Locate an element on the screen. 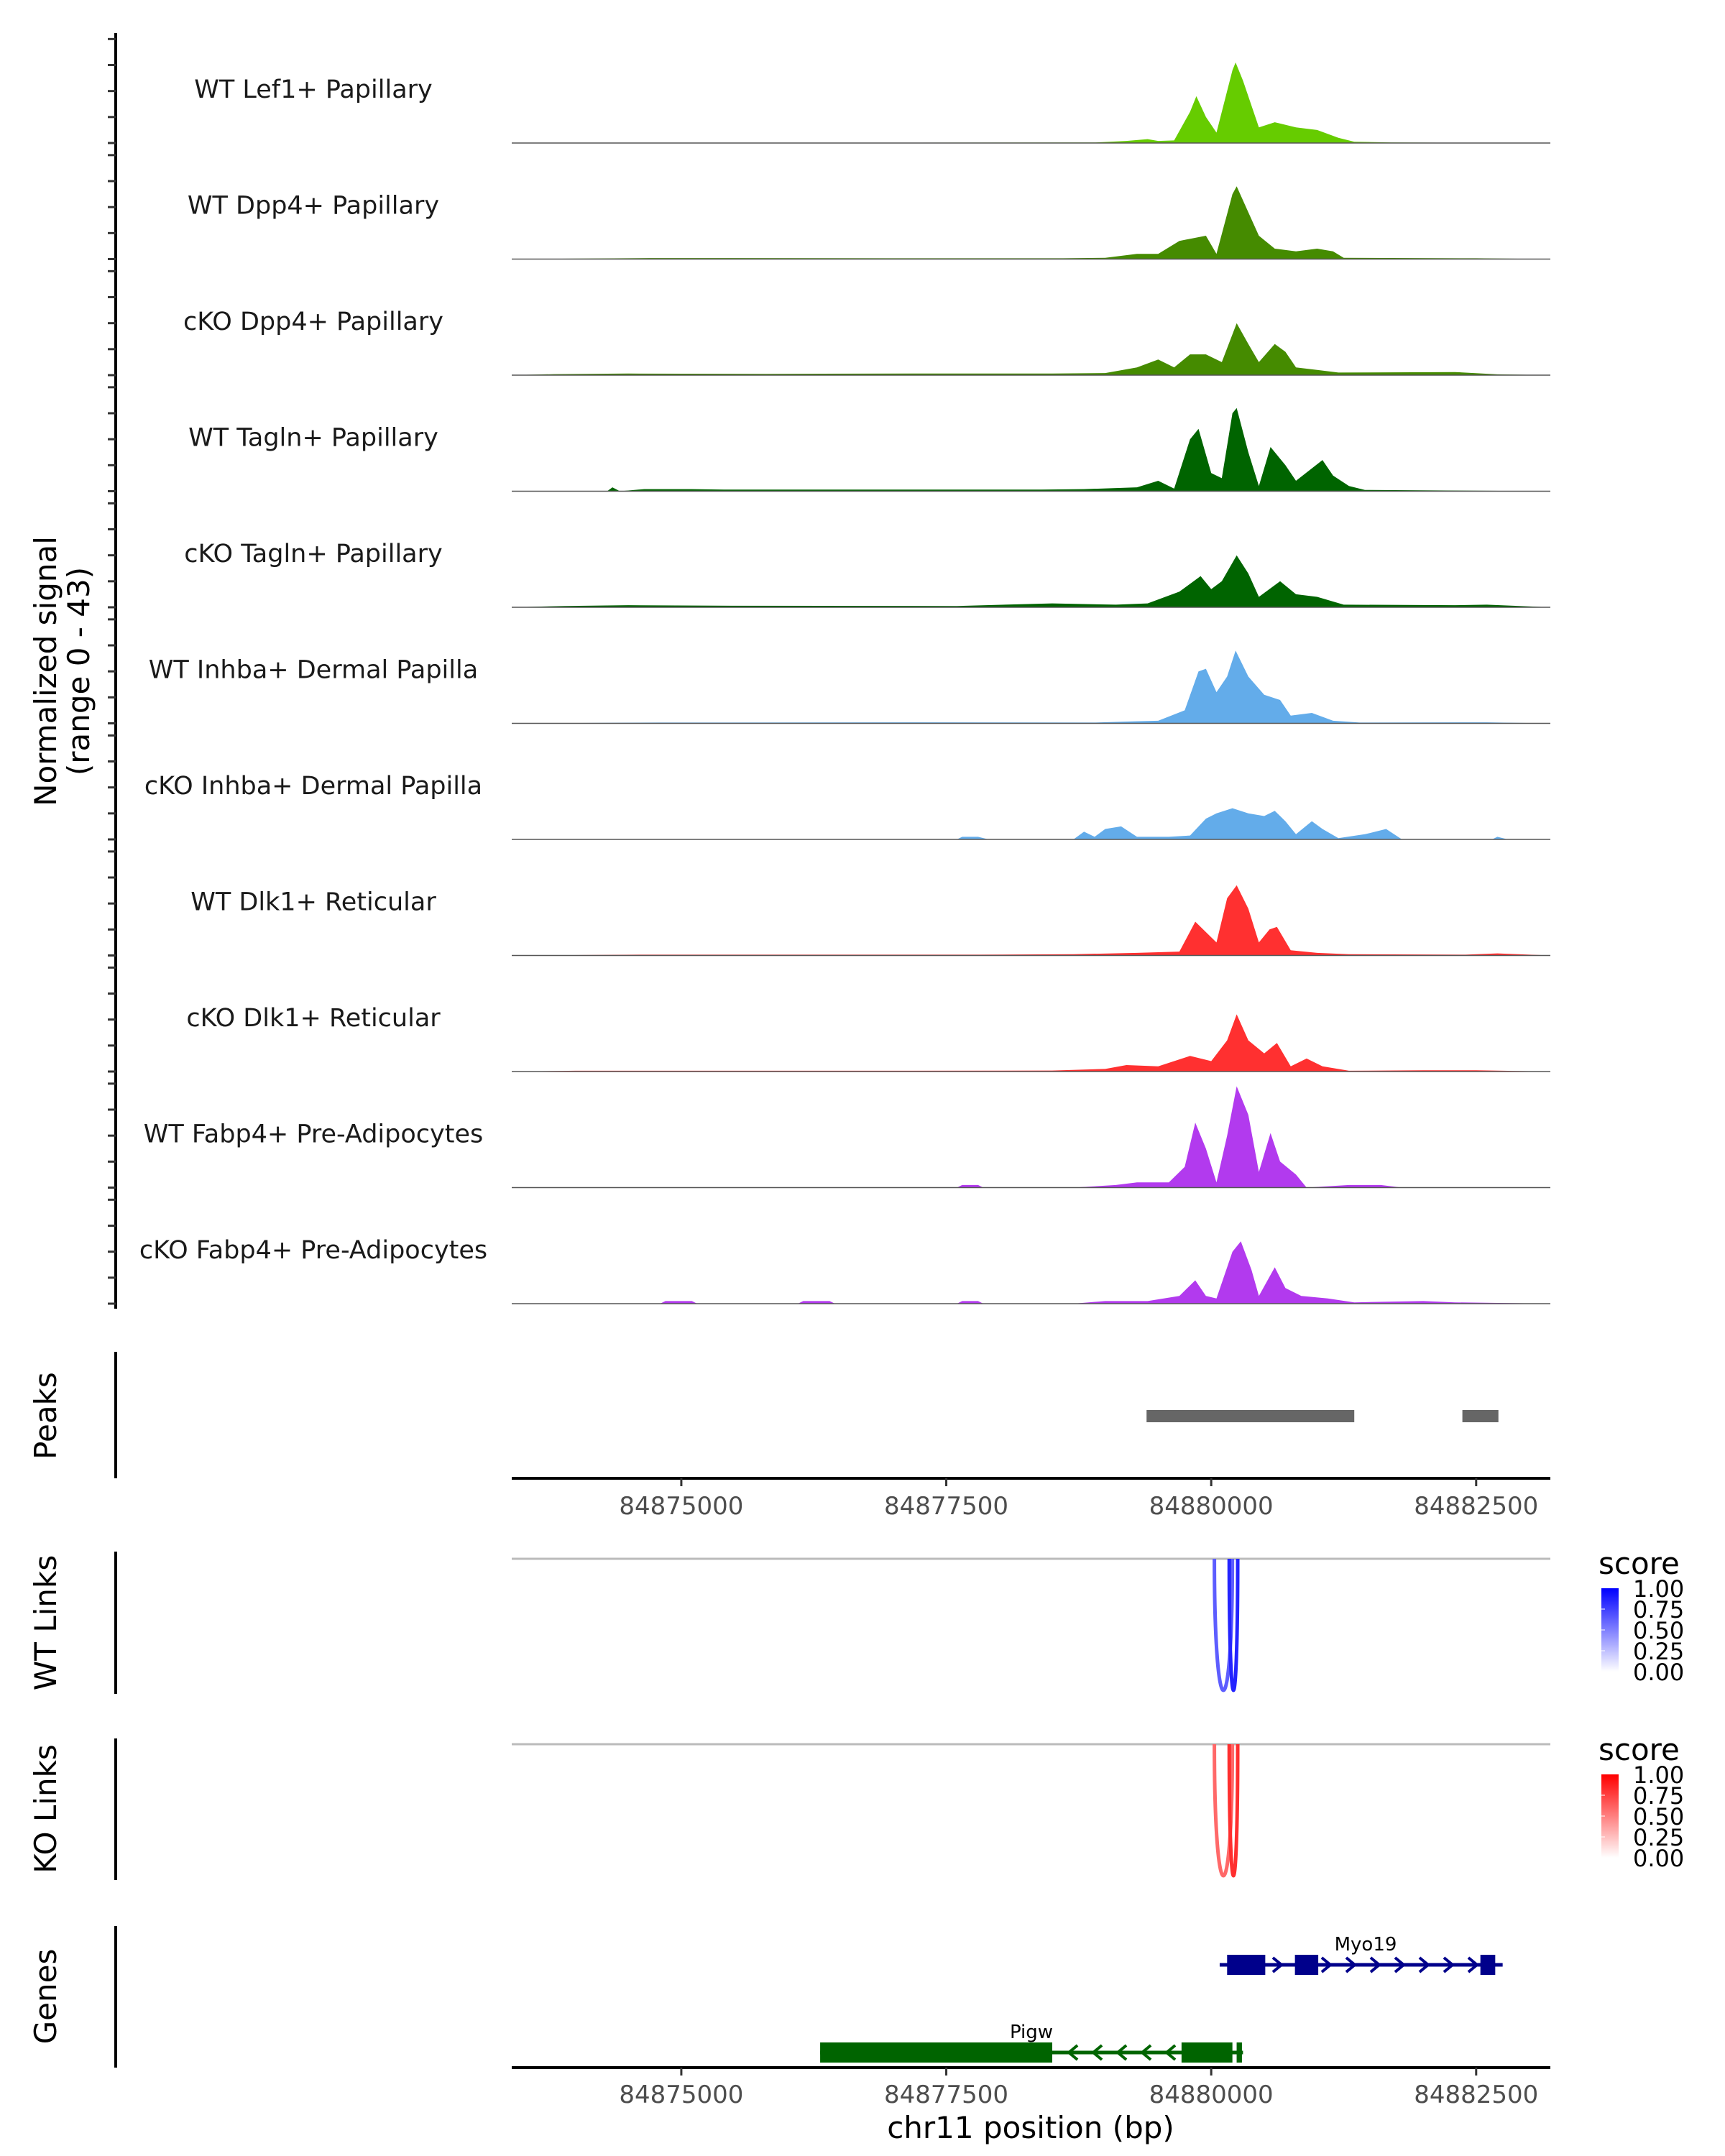  y-axis-title-line2: (range 0 - 43) is located at coordinates (78, 671).